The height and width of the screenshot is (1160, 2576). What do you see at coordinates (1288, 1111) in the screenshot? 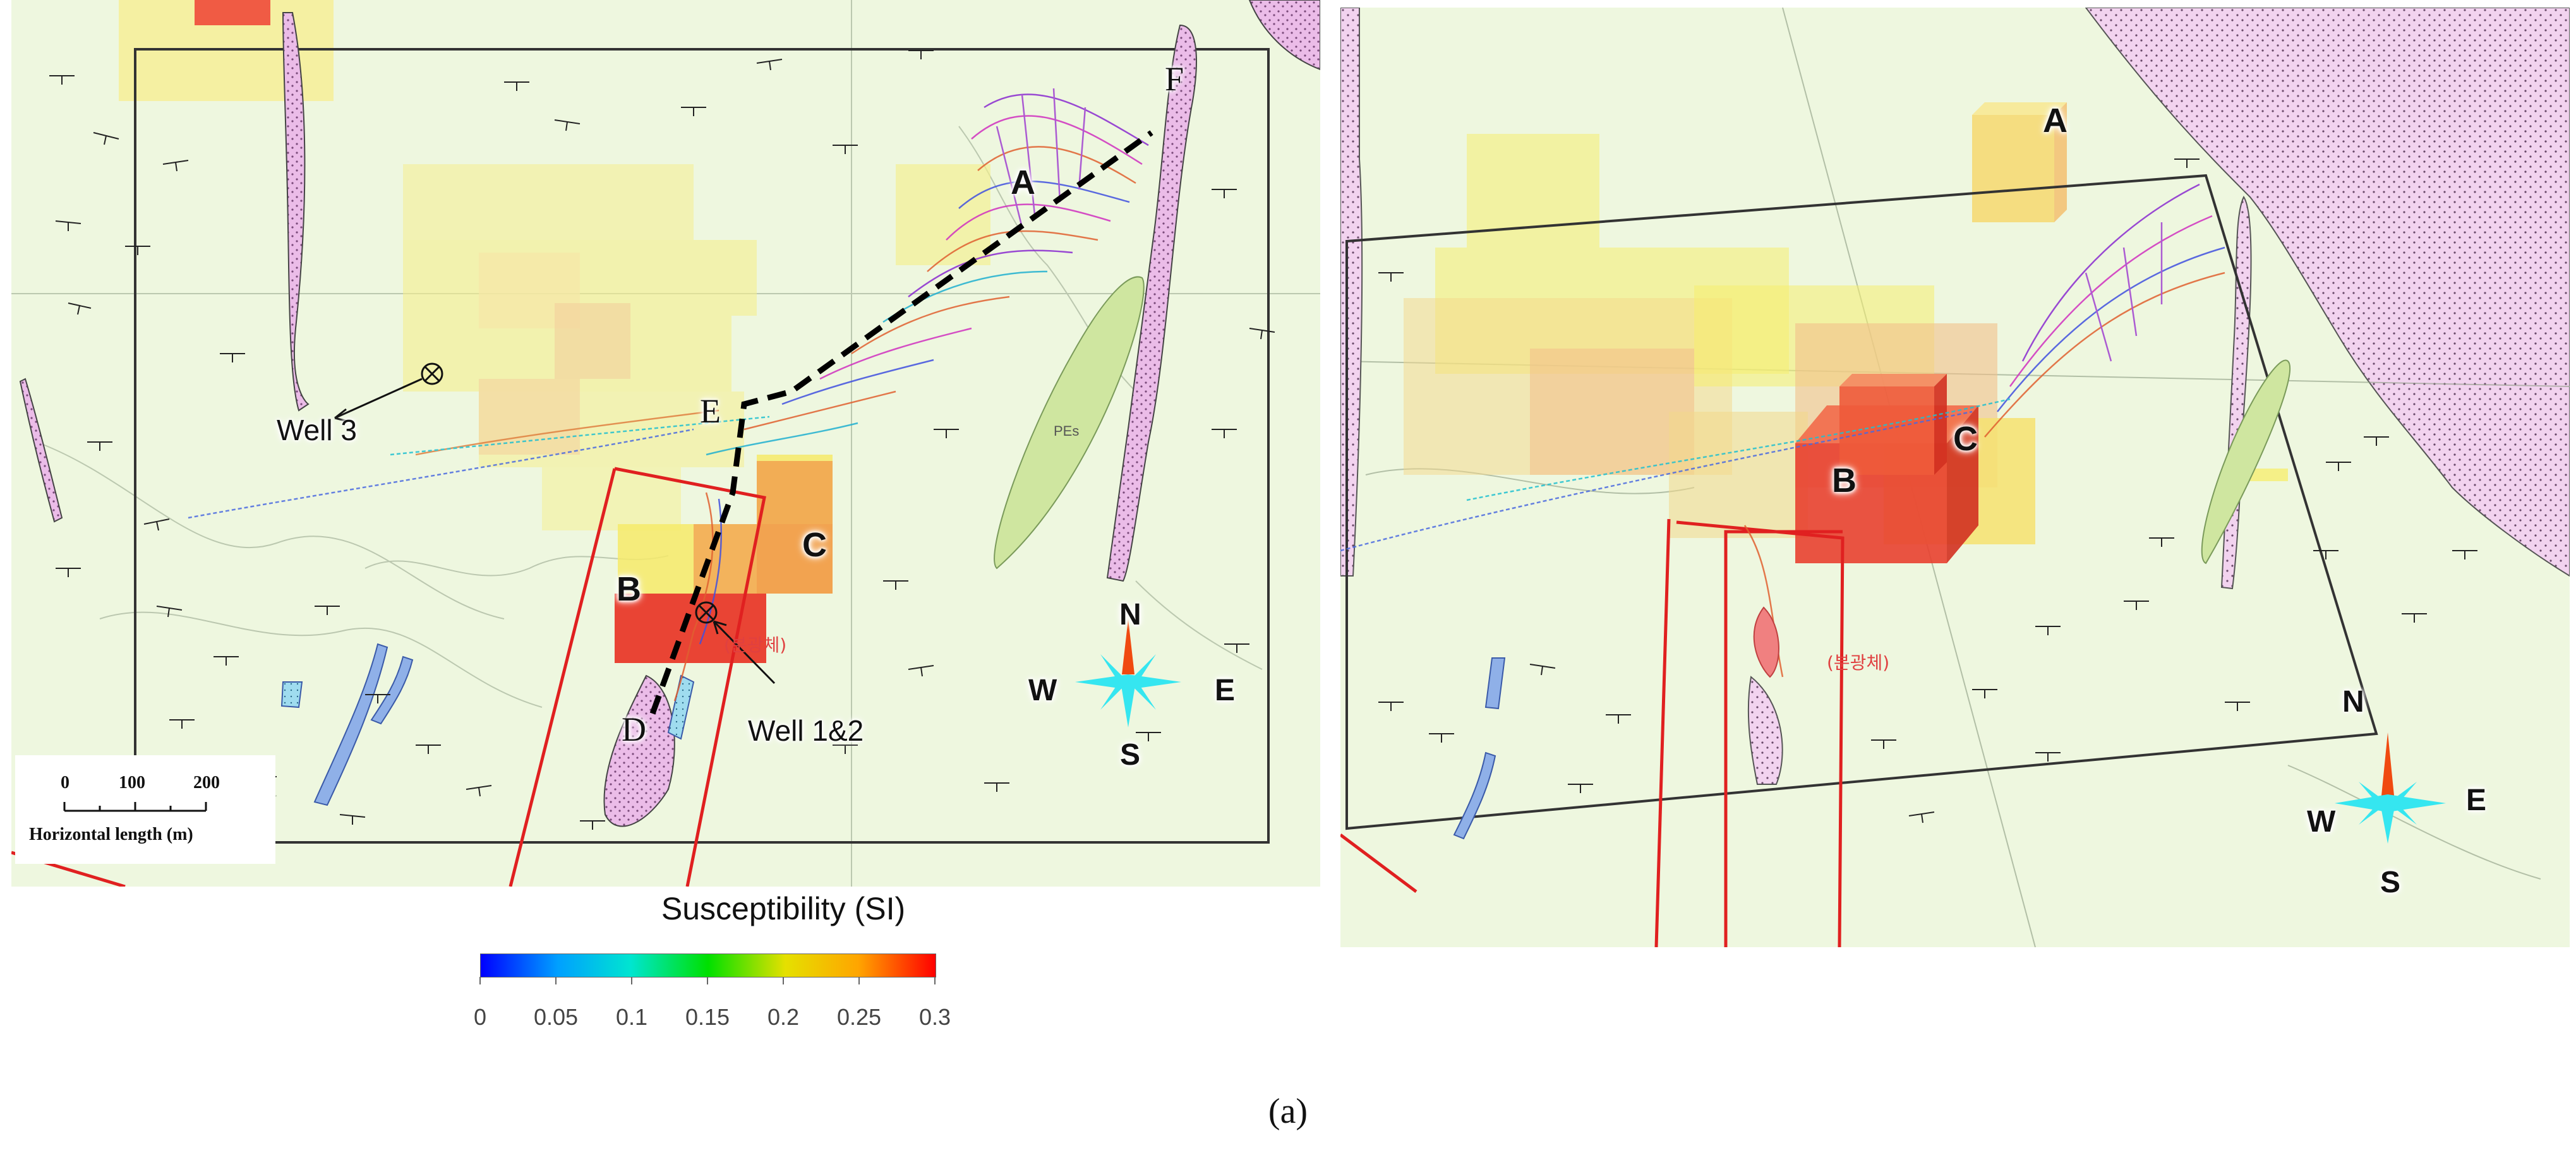
I see `figure-caption: (a)` at bounding box center [1288, 1111].